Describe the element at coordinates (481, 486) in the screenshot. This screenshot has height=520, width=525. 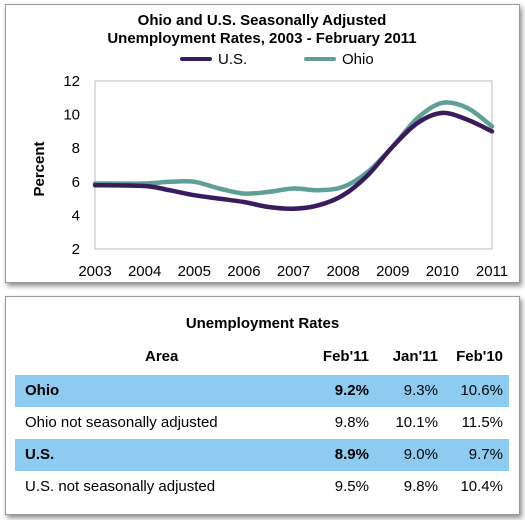
I see `row-feb10: 10.4%` at that location.